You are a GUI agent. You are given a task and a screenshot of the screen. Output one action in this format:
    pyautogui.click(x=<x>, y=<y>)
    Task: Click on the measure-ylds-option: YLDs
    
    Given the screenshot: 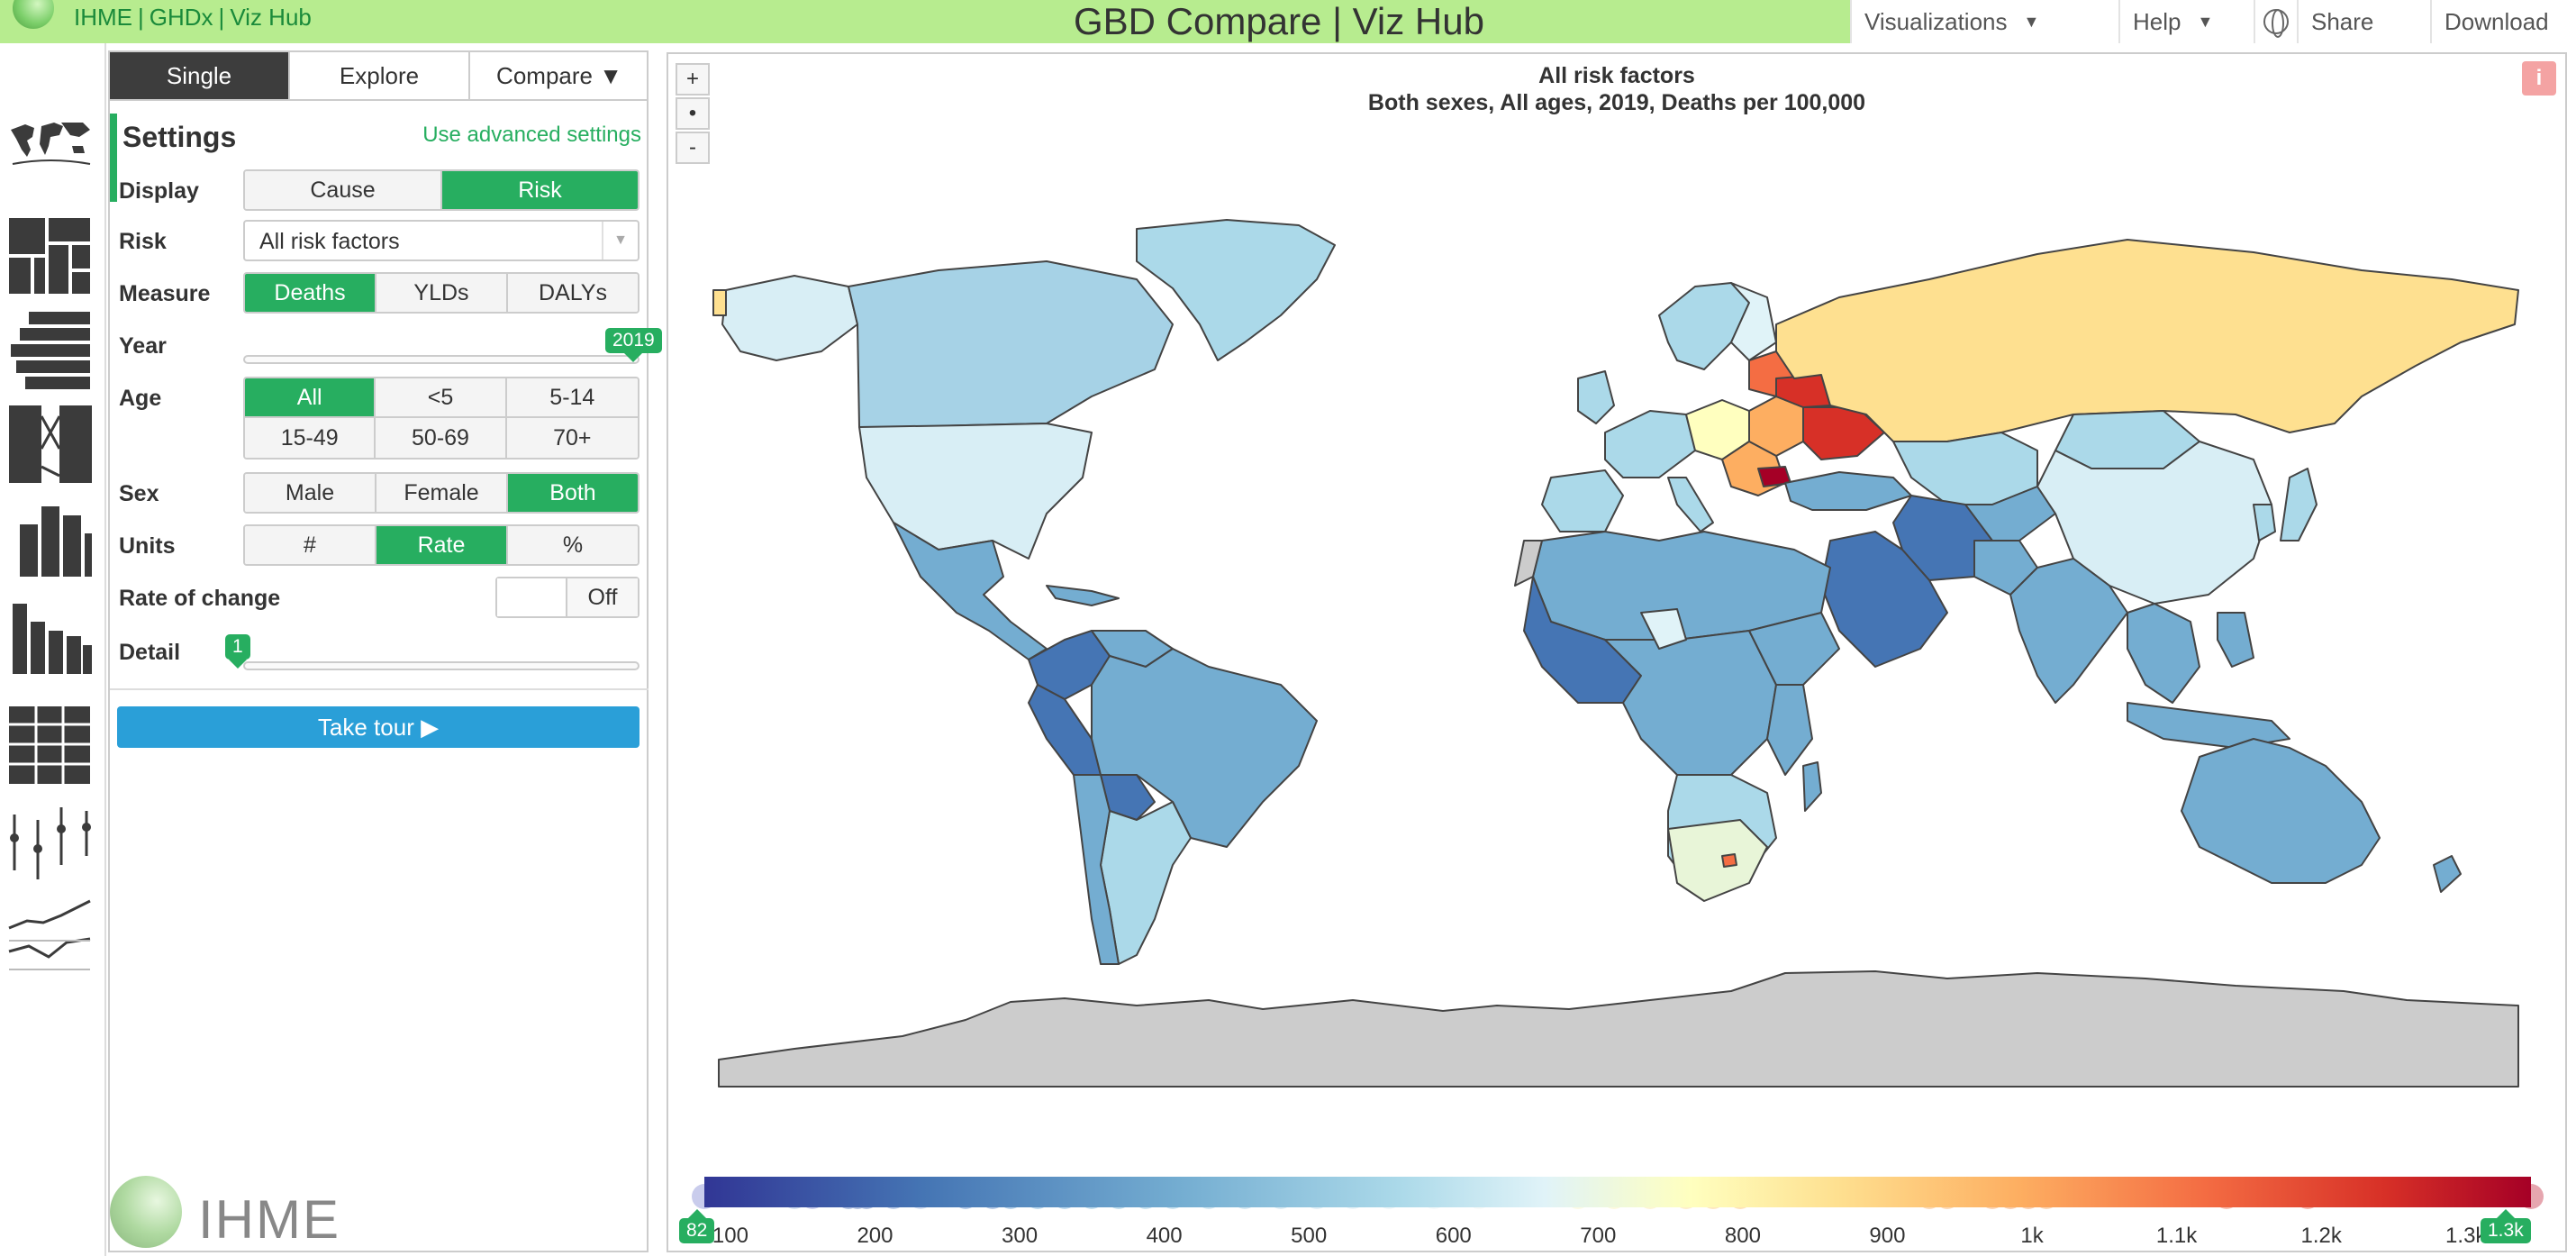 What is the action you would take?
    pyautogui.click(x=442, y=293)
    